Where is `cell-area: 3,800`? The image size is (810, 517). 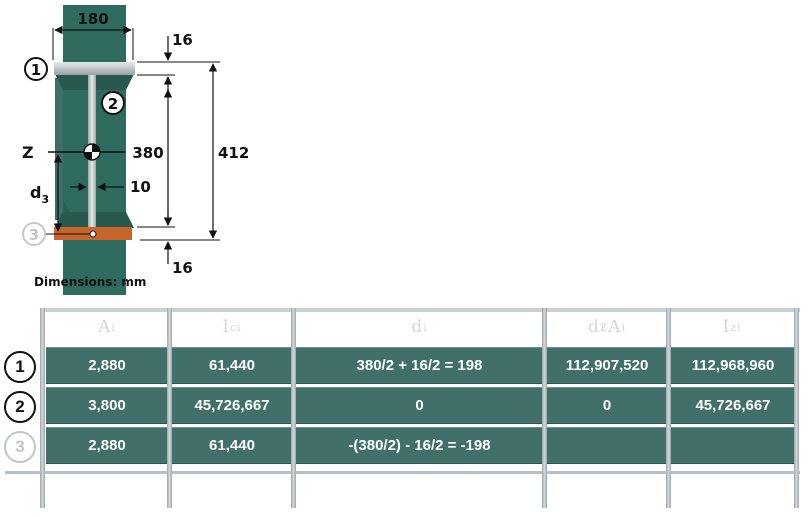
cell-area: 3,800 is located at coordinates (107, 405).